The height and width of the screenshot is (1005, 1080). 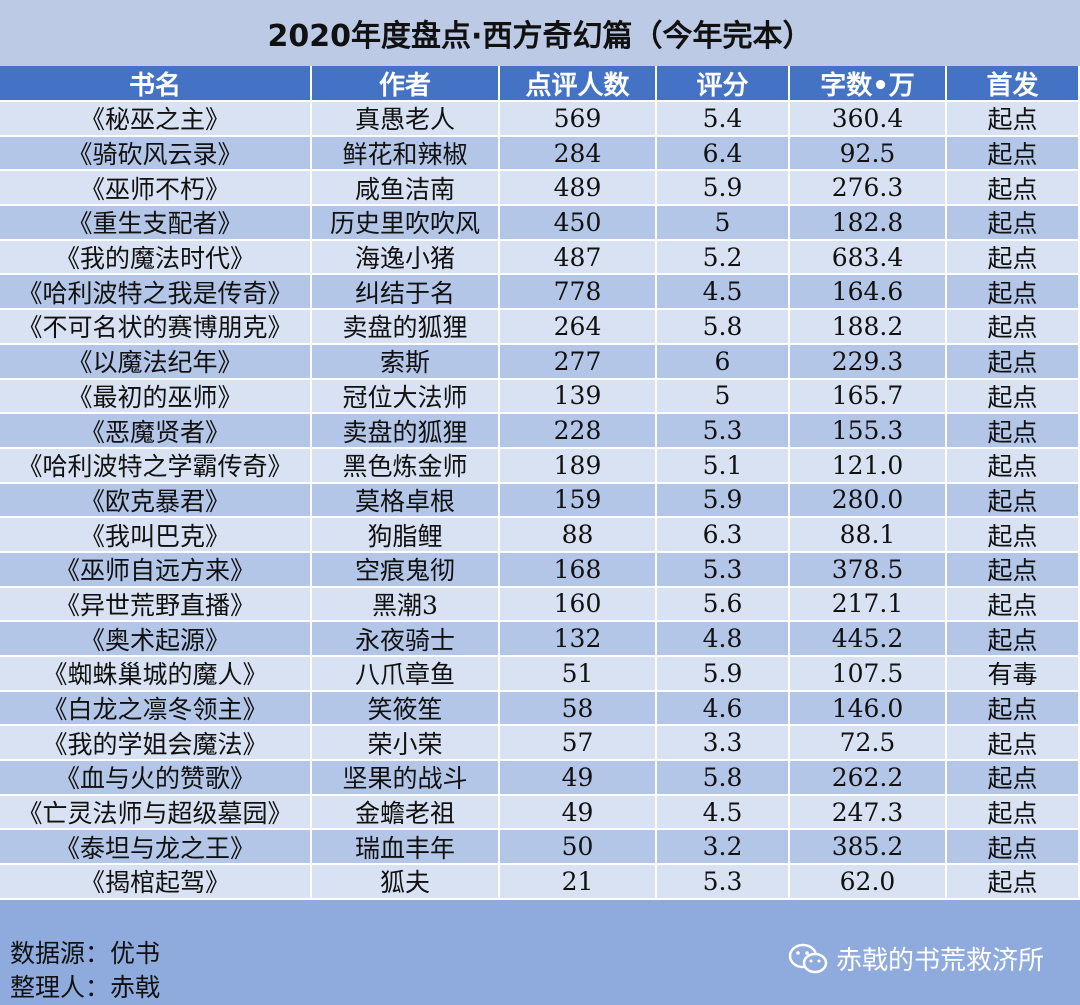 What do you see at coordinates (723, 535) in the screenshot?
I see `table-cell: 6.3` at bounding box center [723, 535].